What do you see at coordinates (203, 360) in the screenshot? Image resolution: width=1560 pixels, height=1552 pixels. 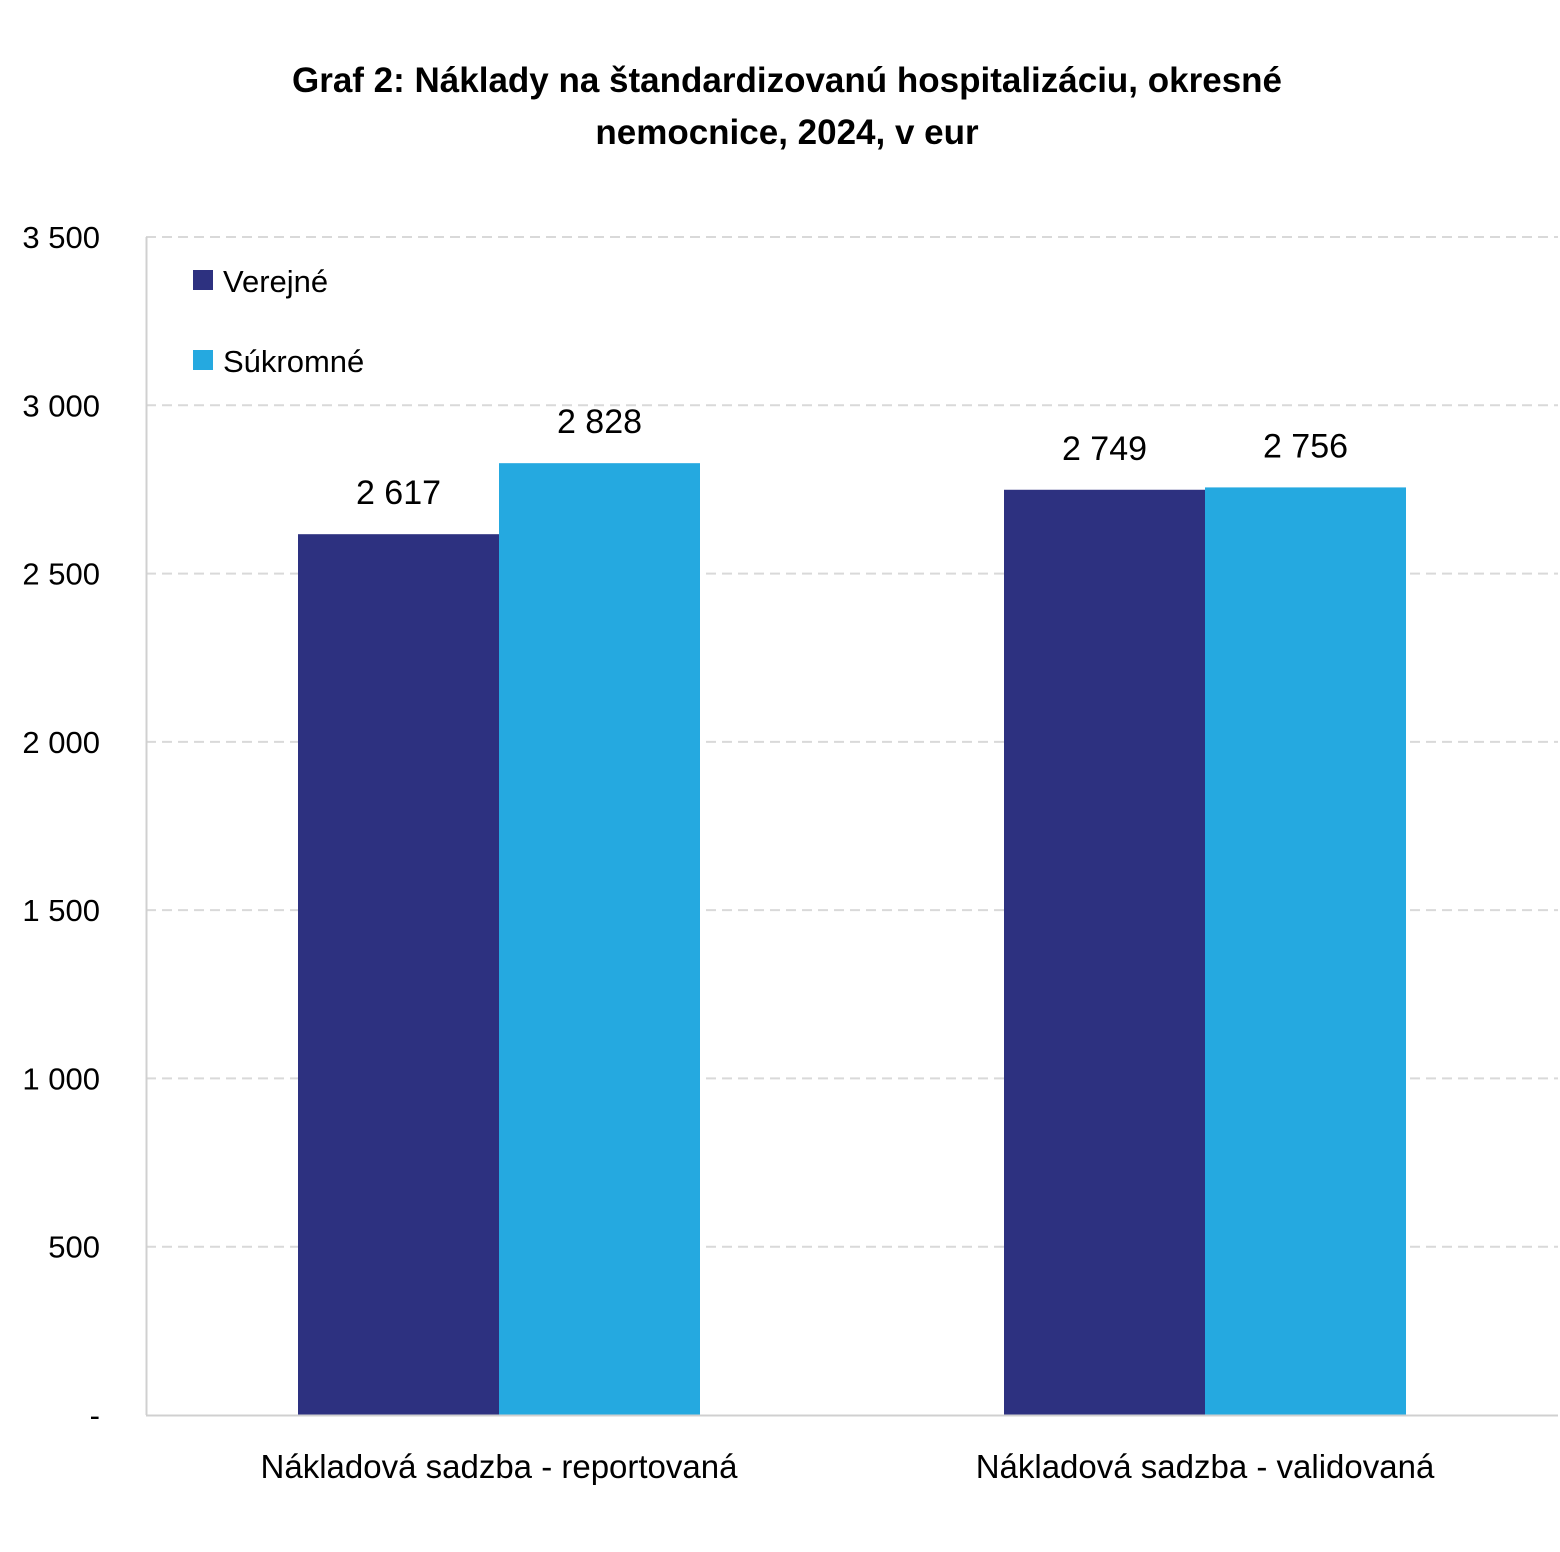 I see `legend-swatch-sukromne` at bounding box center [203, 360].